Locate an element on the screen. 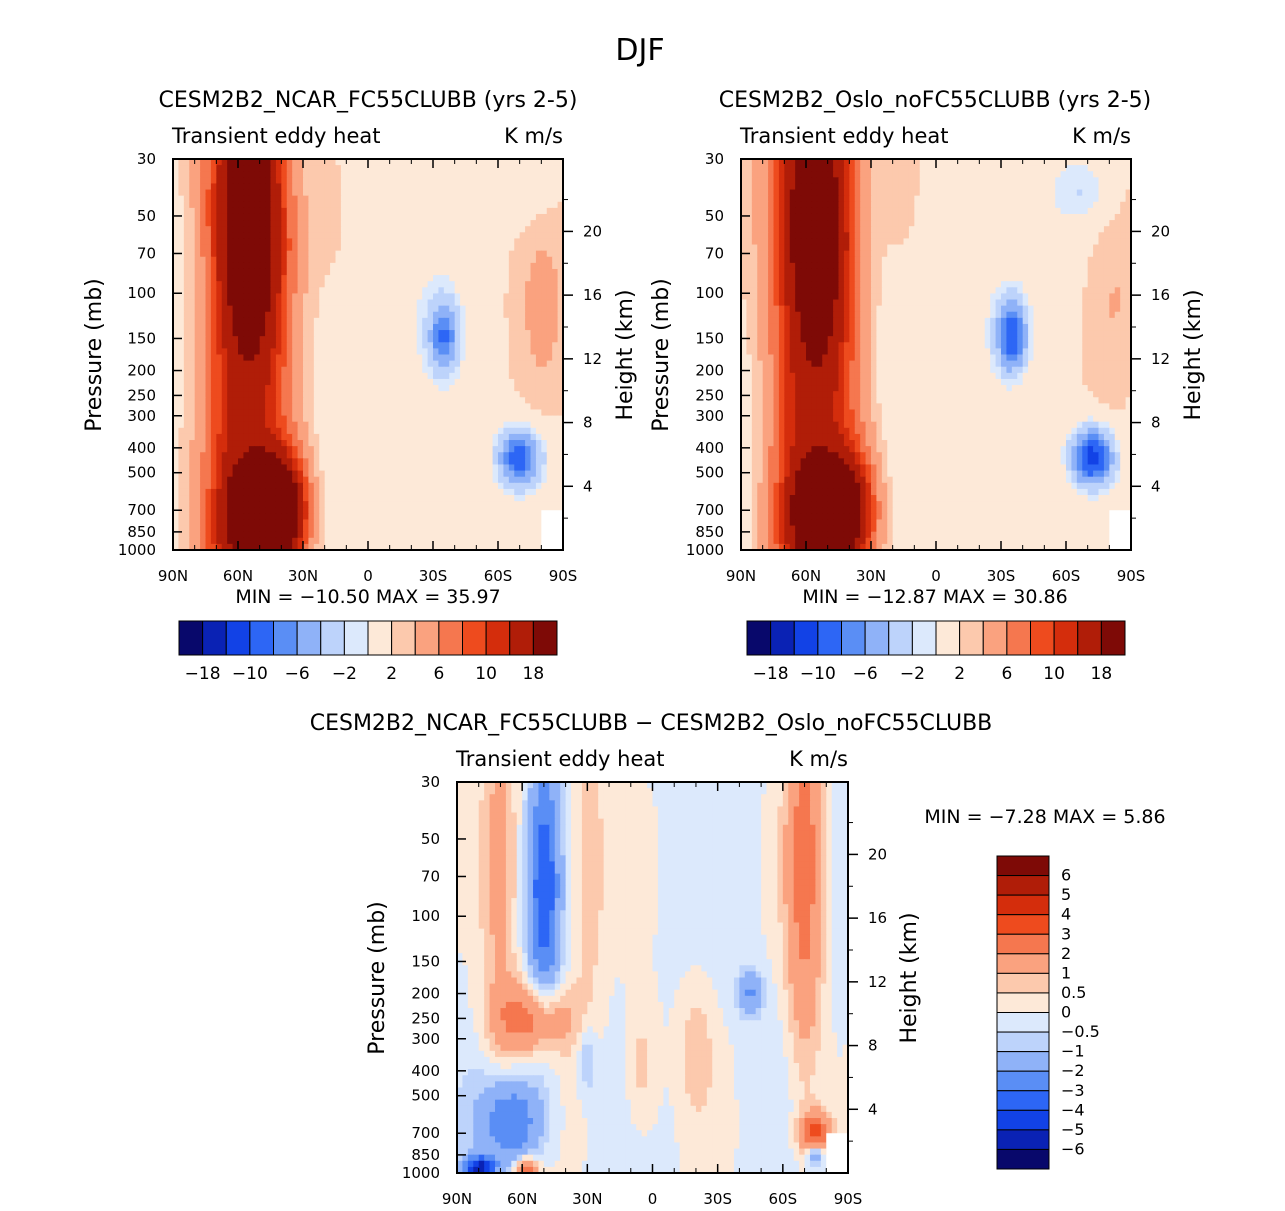 The image size is (1285, 1211). panel-2-subtitle-right: K m/s is located at coordinates (1101, 136).